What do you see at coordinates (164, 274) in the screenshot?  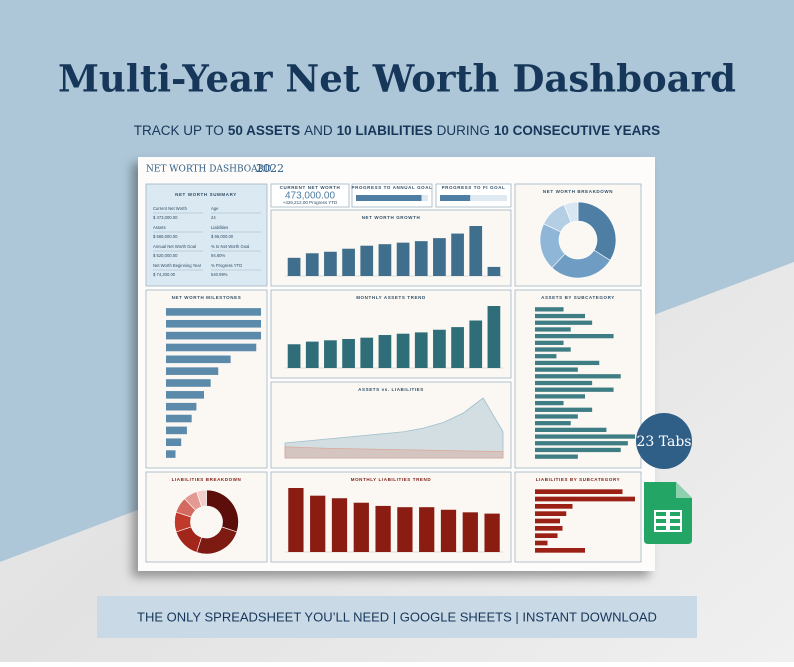 I see `summary-value: $ 74,200.00` at bounding box center [164, 274].